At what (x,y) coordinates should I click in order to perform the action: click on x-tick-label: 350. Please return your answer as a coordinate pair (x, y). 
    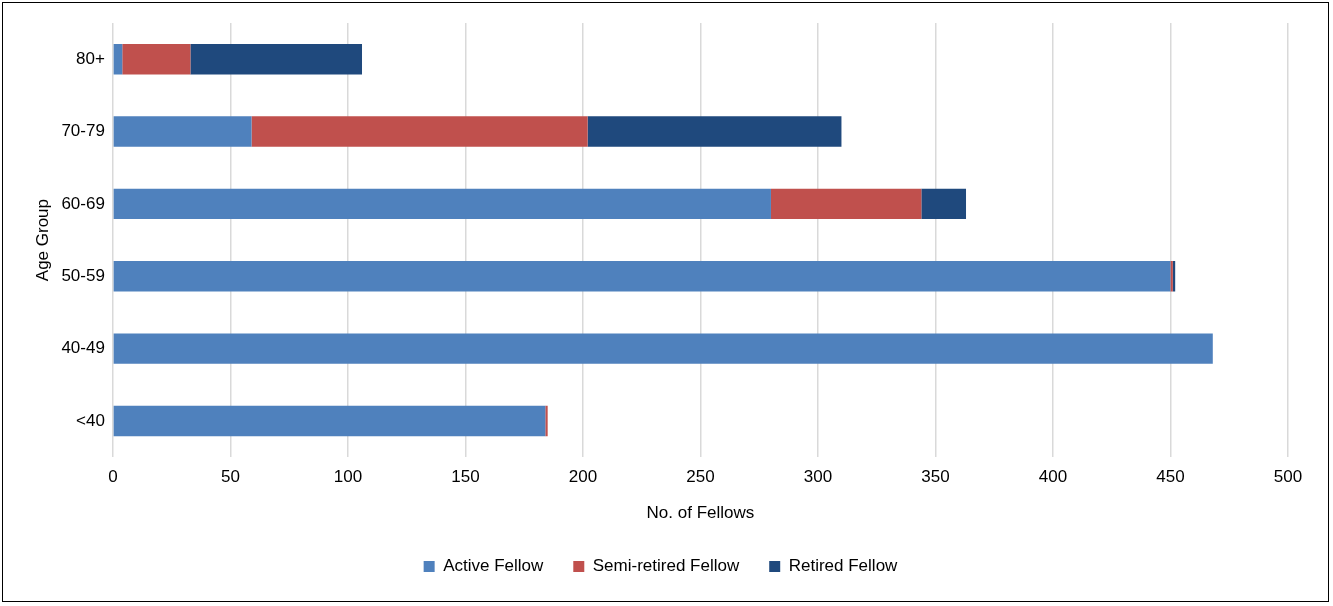
    Looking at the image, I should click on (935, 477).